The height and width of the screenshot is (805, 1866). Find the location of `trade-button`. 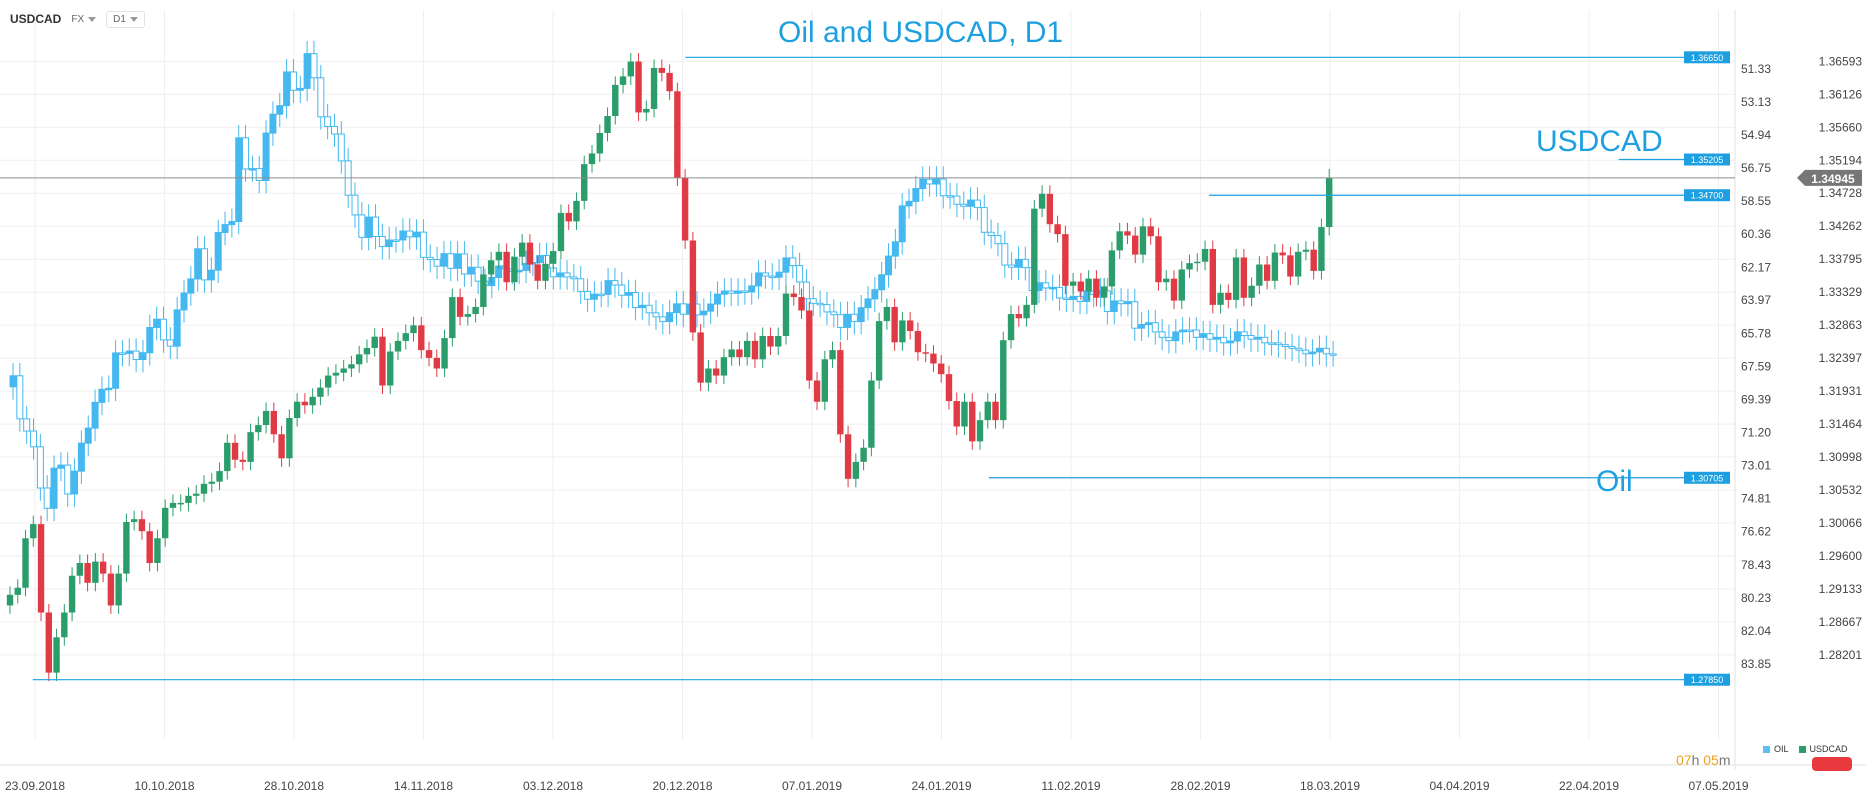

trade-button is located at coordinates (1832, 764).